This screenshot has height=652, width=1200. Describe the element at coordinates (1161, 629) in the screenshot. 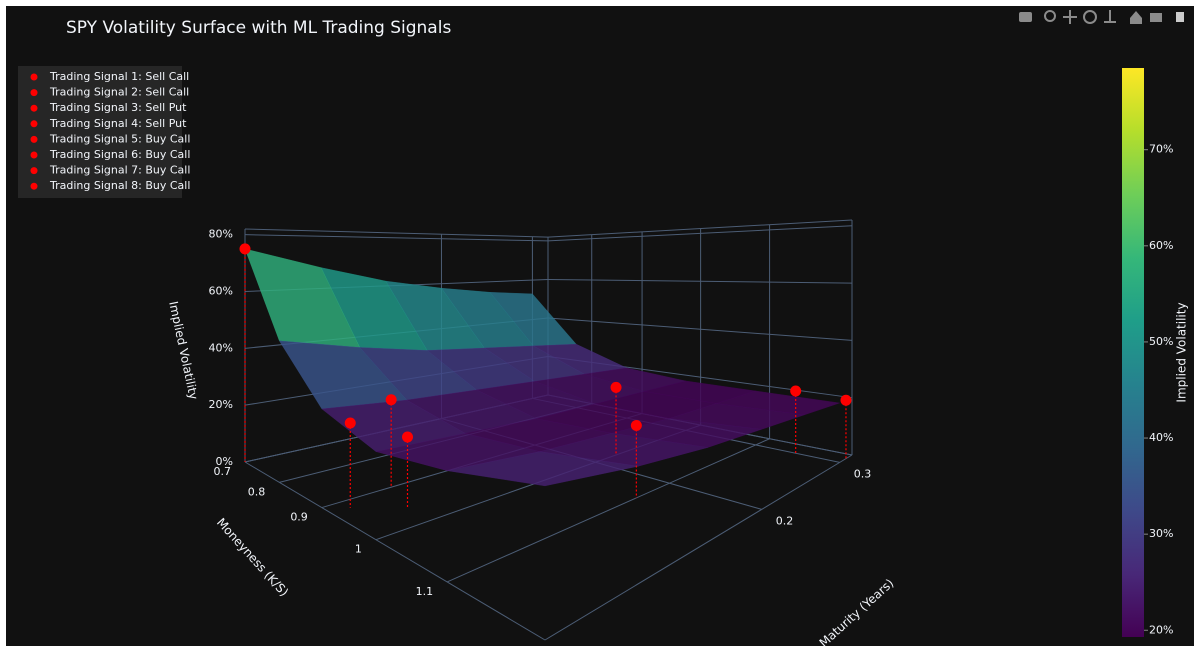

I see `colorbar-tick-label: 20%` at that location.